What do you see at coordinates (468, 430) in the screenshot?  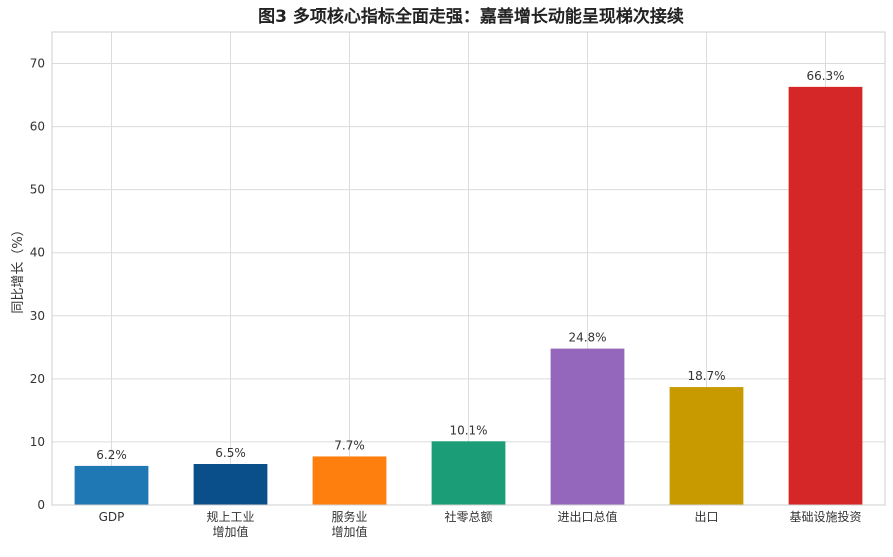 I see `bar-value-label: 10.1%` at bounding box center [468, 430].